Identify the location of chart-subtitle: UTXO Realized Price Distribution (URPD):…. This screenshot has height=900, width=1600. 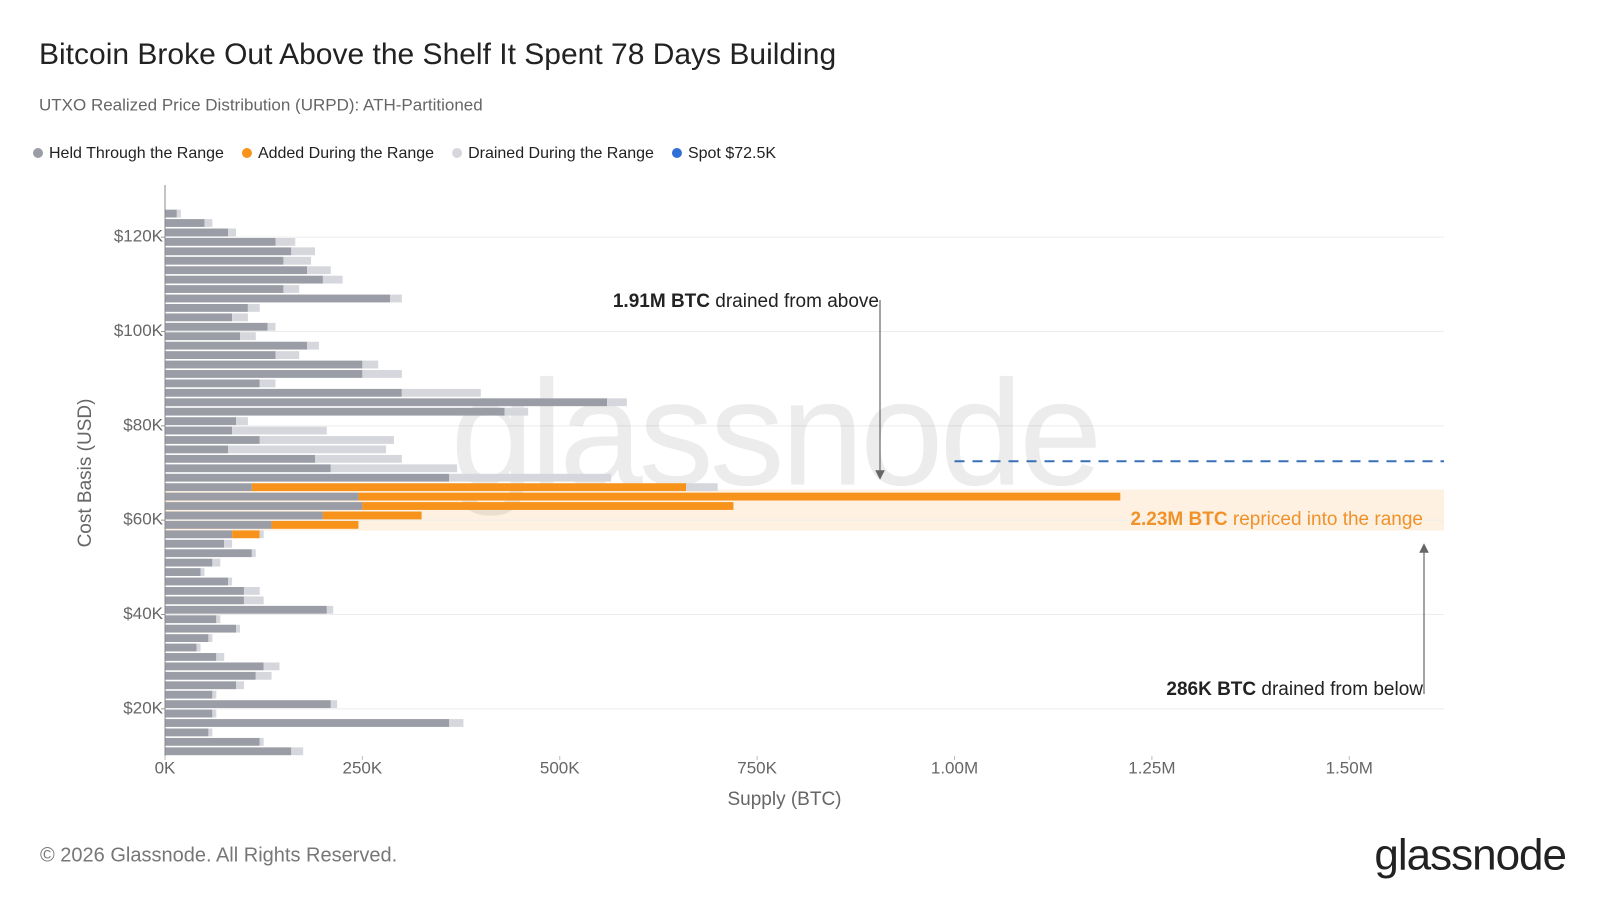
(261, 104).